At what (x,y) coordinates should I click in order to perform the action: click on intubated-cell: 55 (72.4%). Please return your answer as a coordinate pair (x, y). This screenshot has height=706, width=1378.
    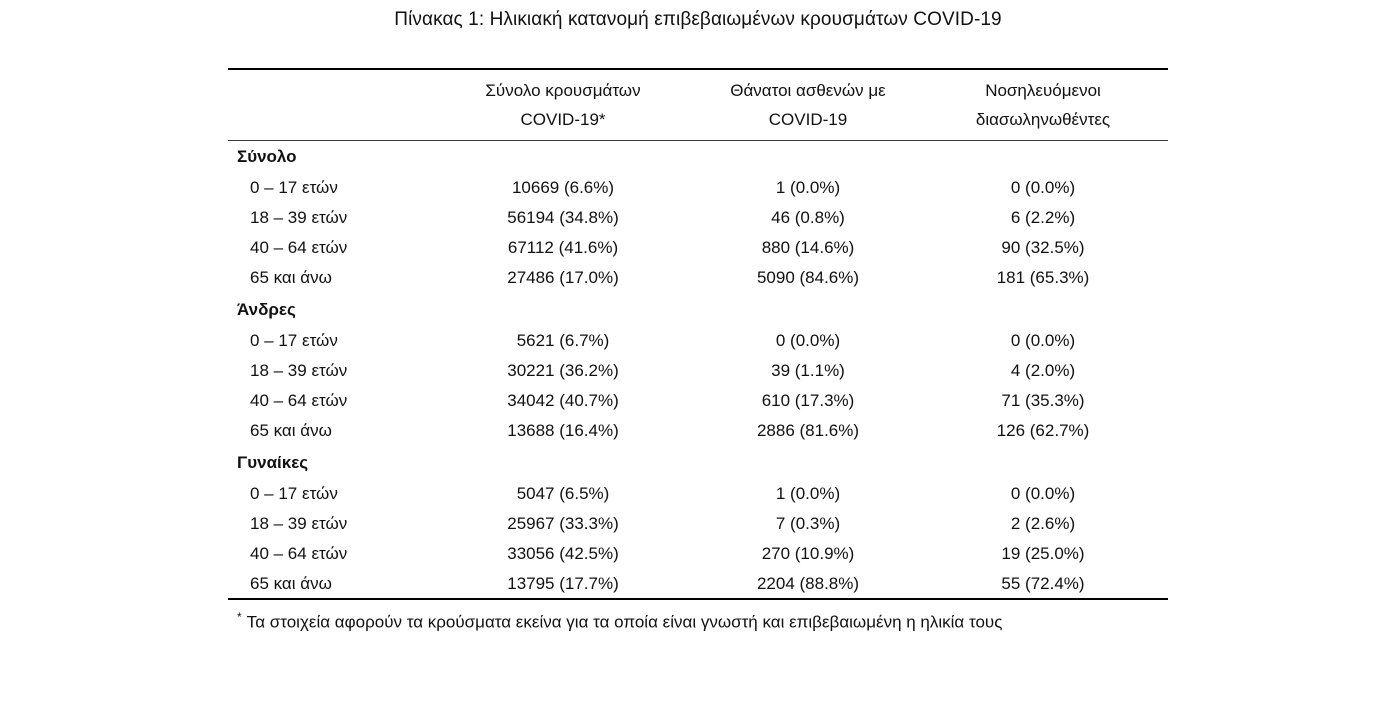
    Looking at the image, I should click on (1043, 583).